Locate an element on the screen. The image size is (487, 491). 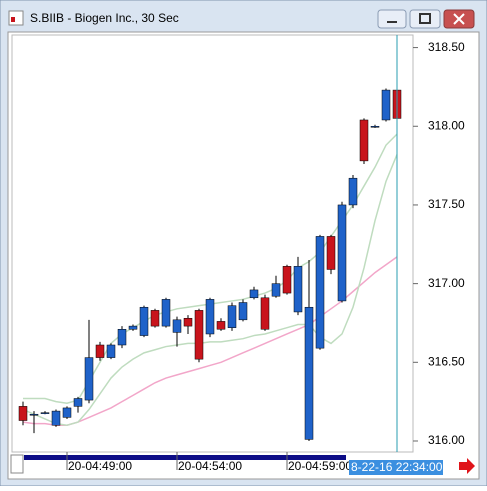
icon-glyph is located at coordinates (13, 19).